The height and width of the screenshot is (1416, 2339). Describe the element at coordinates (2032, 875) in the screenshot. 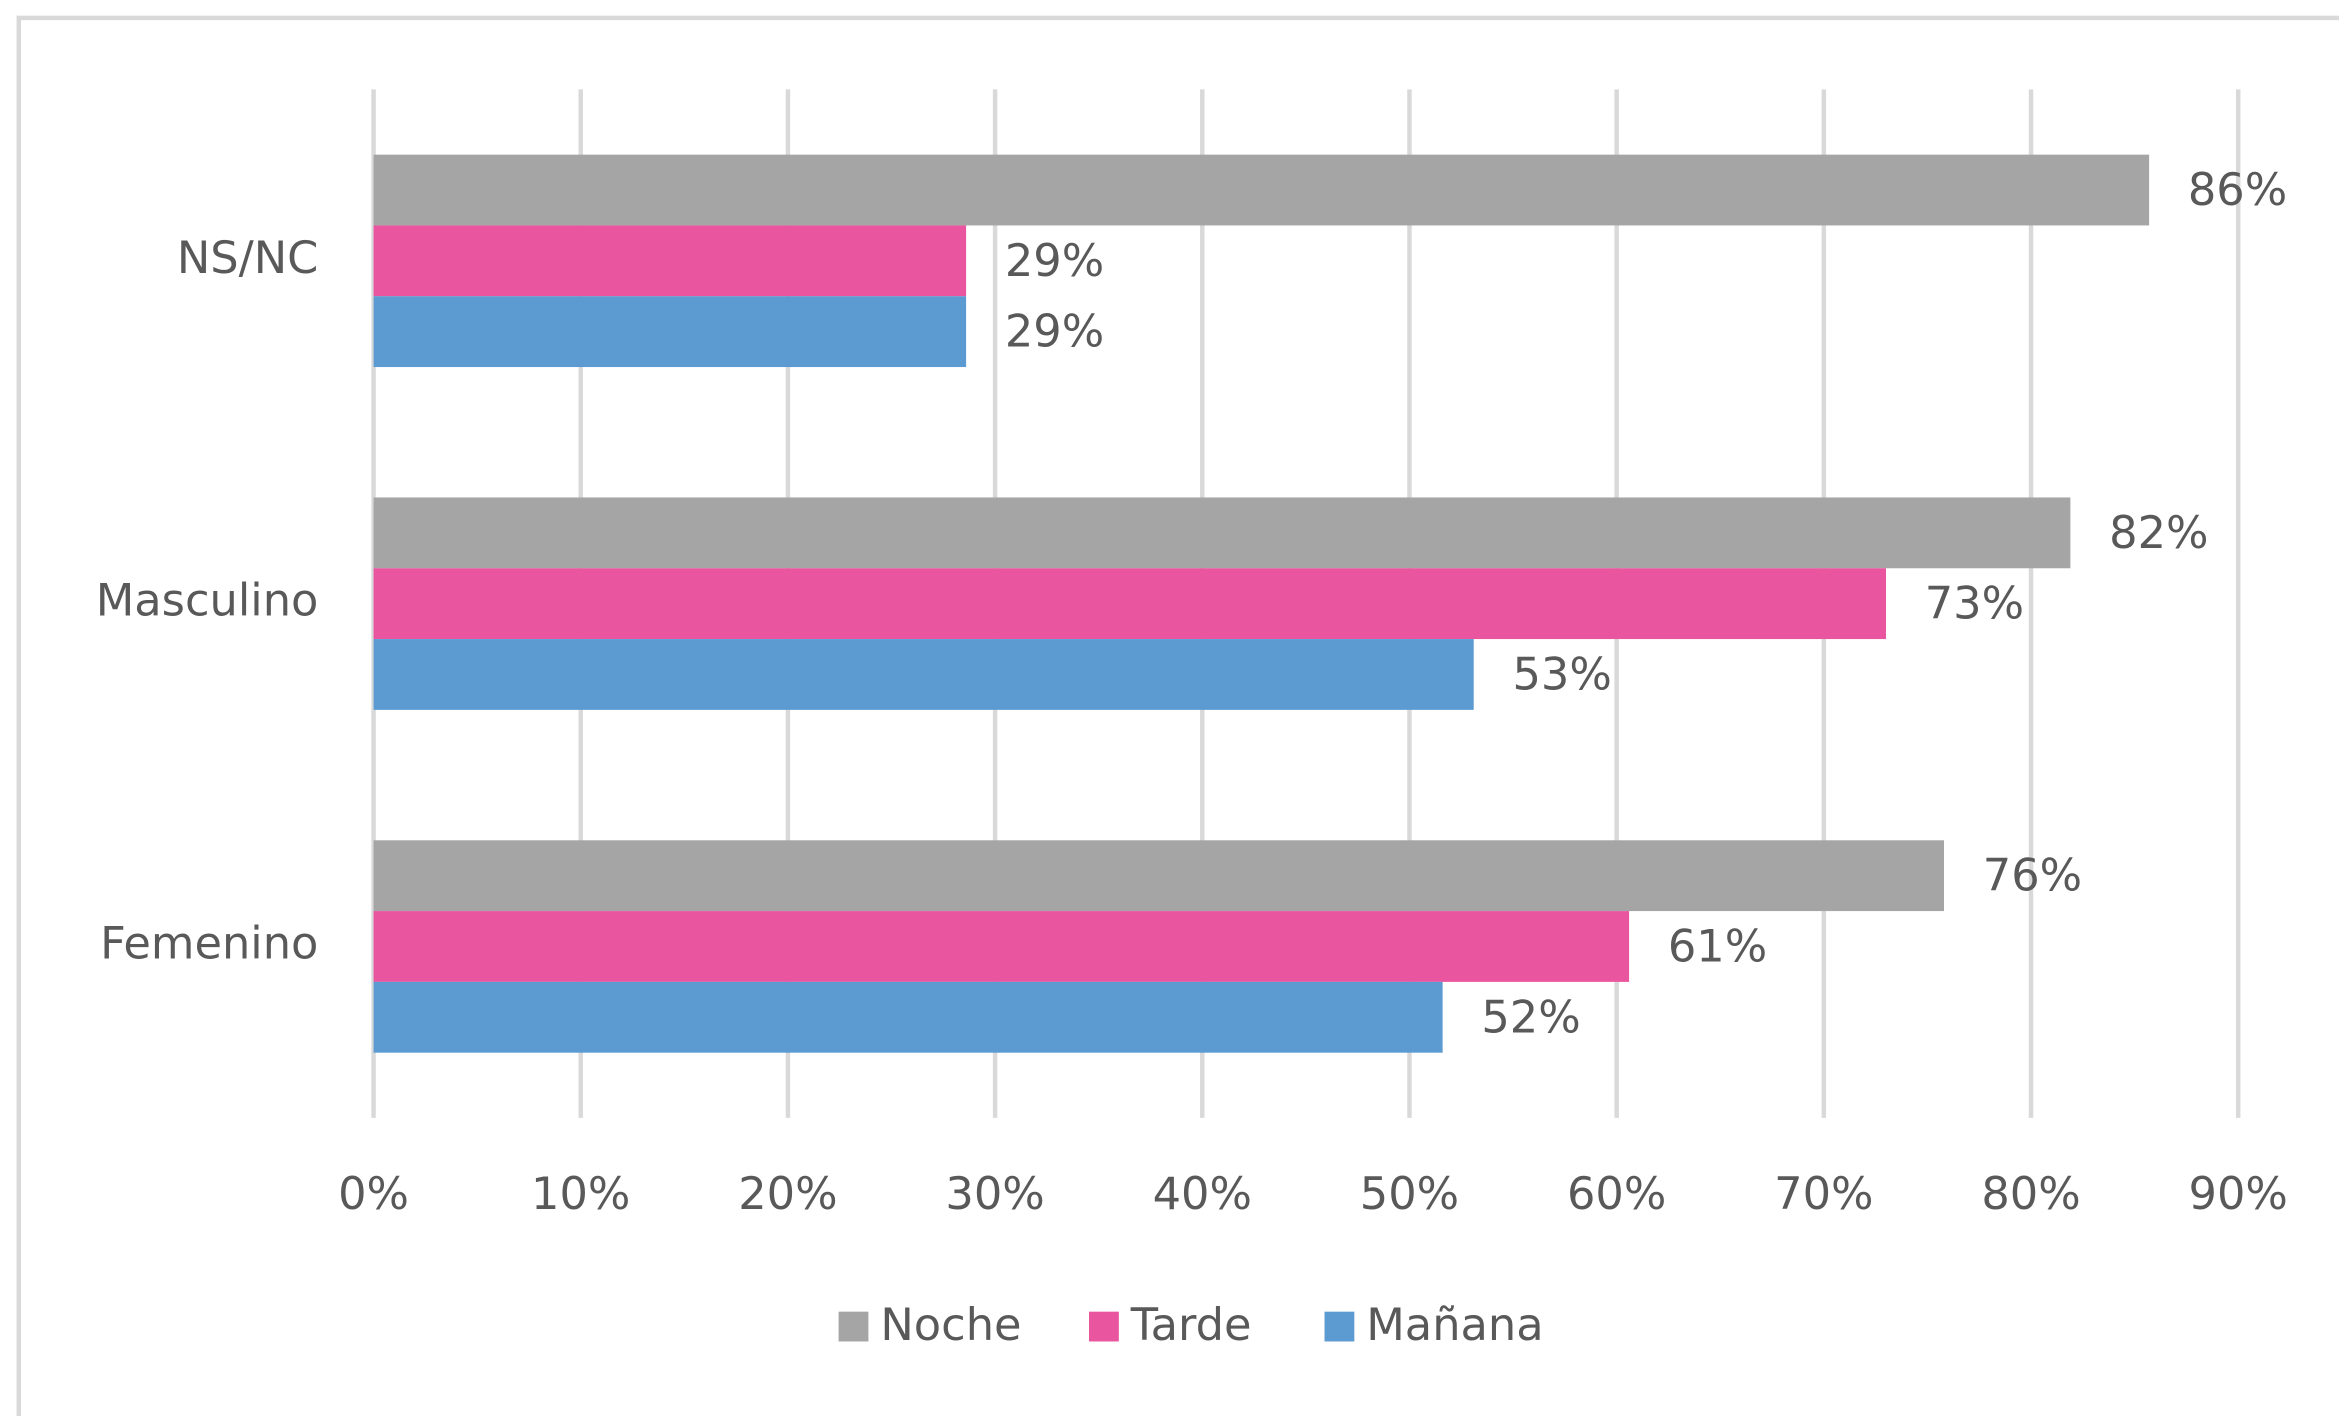

I see `data-label: 76%` at that location.